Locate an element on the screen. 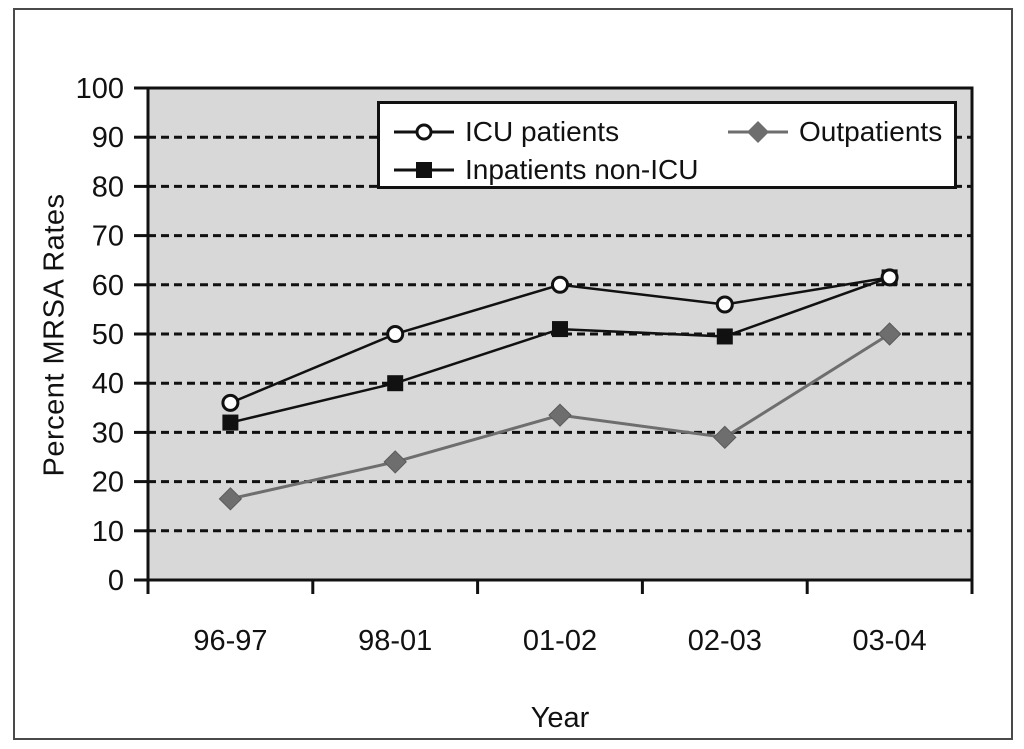 The height and width of the screenshot is (749, 1024). filled-square-marker-icon is located at coordinates (424, 170).